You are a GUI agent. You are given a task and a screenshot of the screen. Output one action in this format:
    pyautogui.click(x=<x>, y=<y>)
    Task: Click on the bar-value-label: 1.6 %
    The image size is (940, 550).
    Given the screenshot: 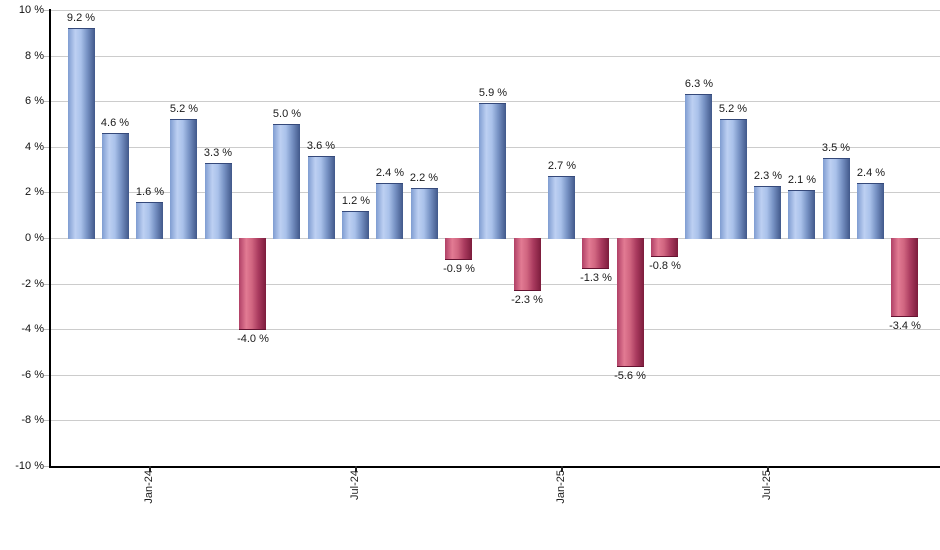 What is the action you would take?
    pyautogui.click(x=150, y=192)
    